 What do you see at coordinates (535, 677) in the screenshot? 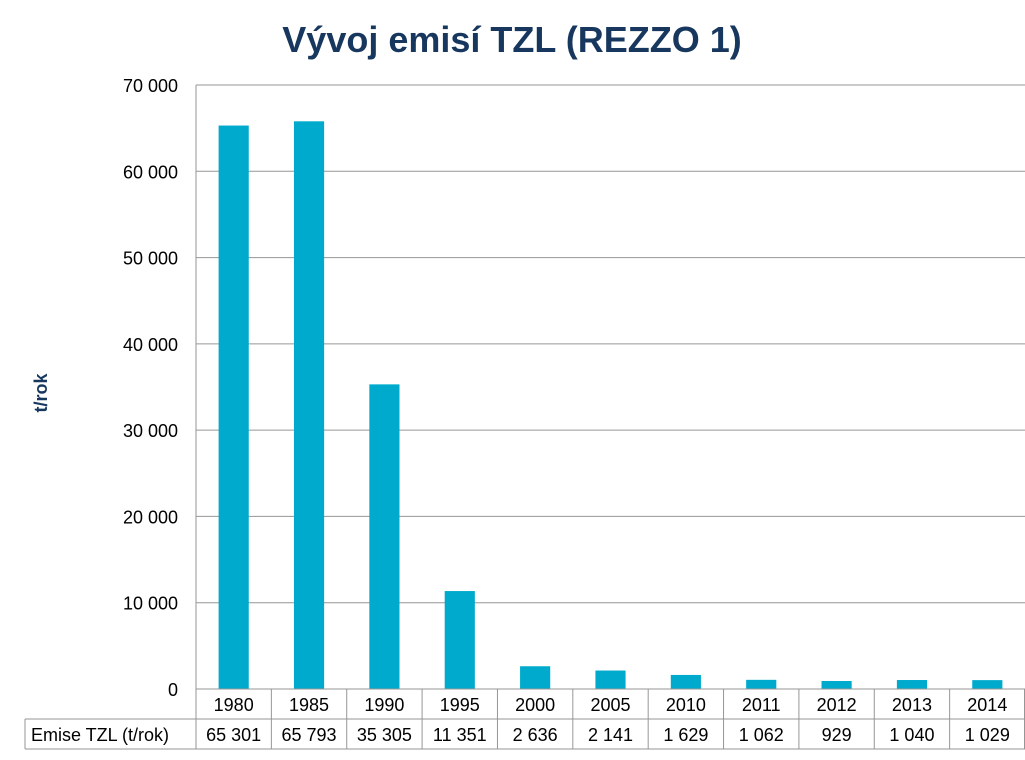
I see `bar-2000` at bounding box center [535, 677].